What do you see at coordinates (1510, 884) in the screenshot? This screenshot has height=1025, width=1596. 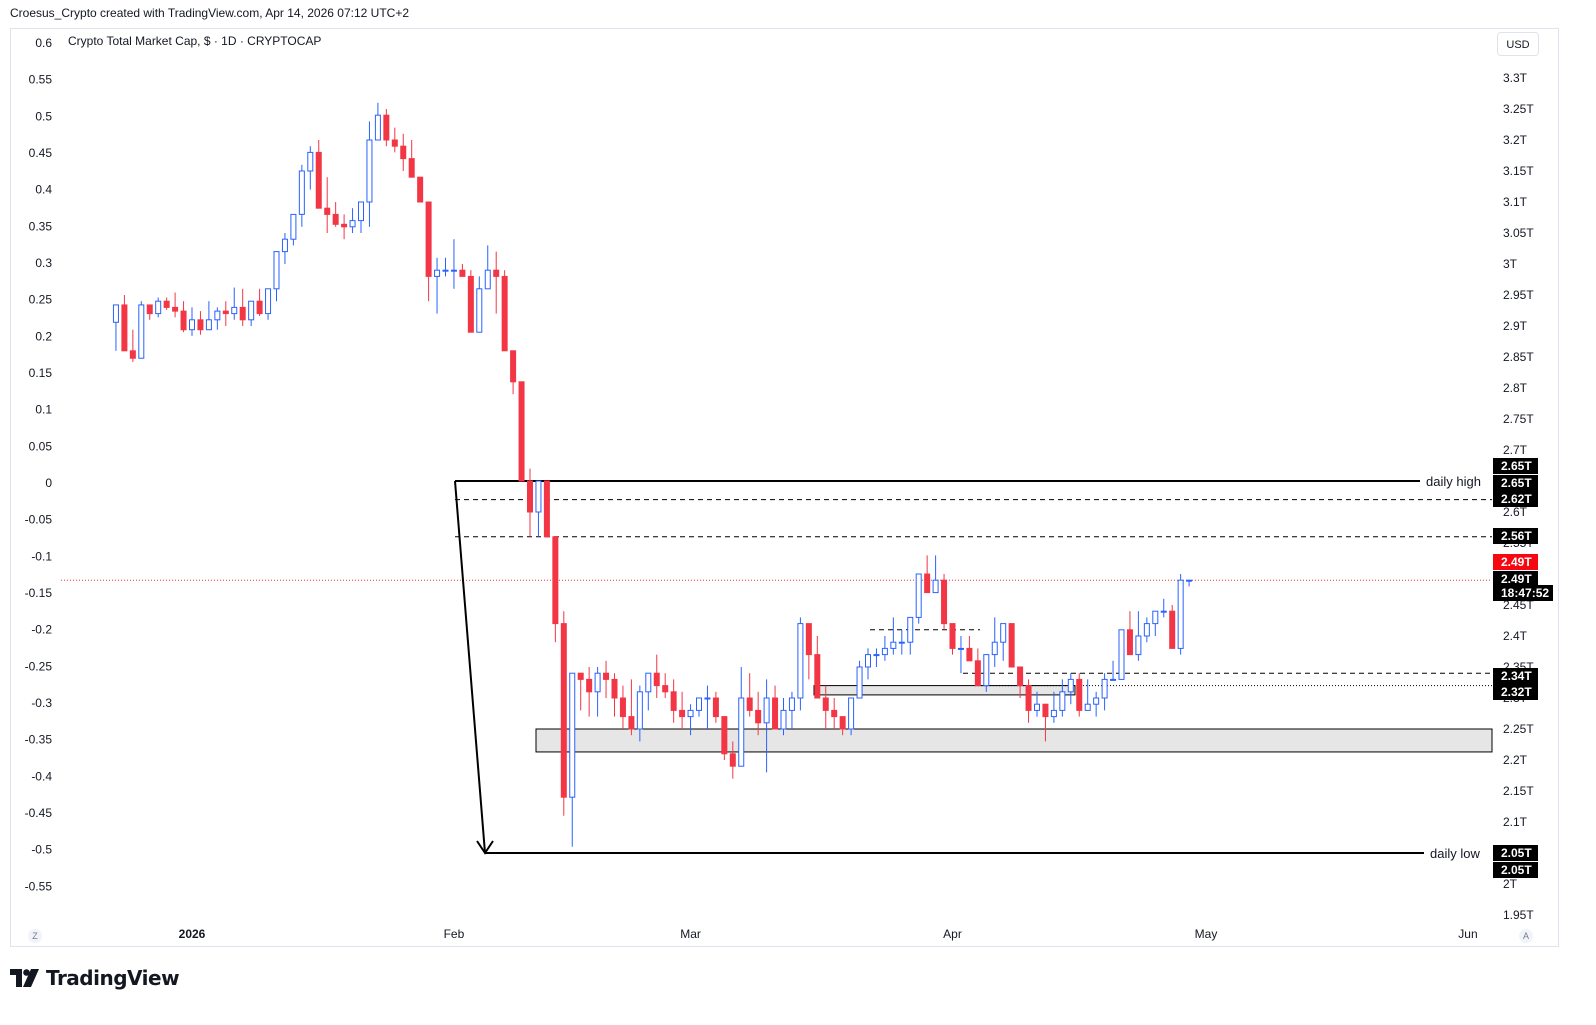 I see `right-axis-tick: 2T` at bounding box center [1510, 884].